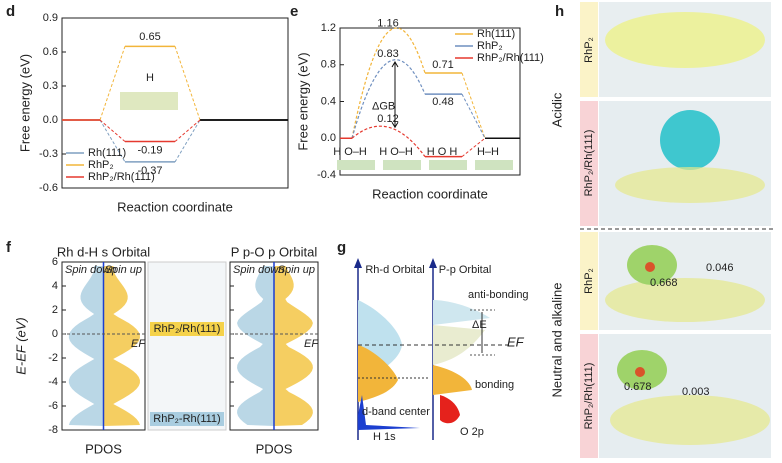  Describe the element at coordinates (50, 52) in the screenshot. I see `y-tick-label: 0.6` at that location.